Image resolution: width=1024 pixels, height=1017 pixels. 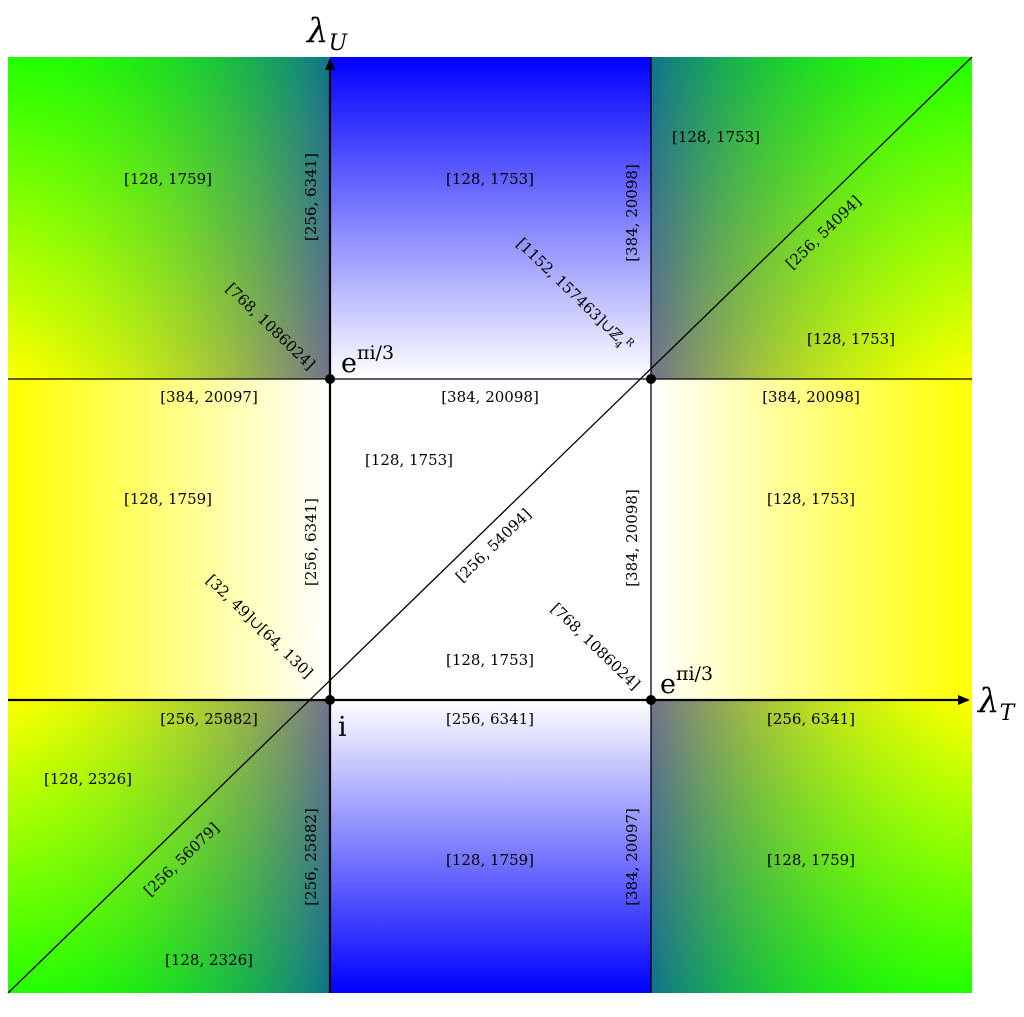 I want to click on x-axis-sub: T, so click(x=1008, y=713).